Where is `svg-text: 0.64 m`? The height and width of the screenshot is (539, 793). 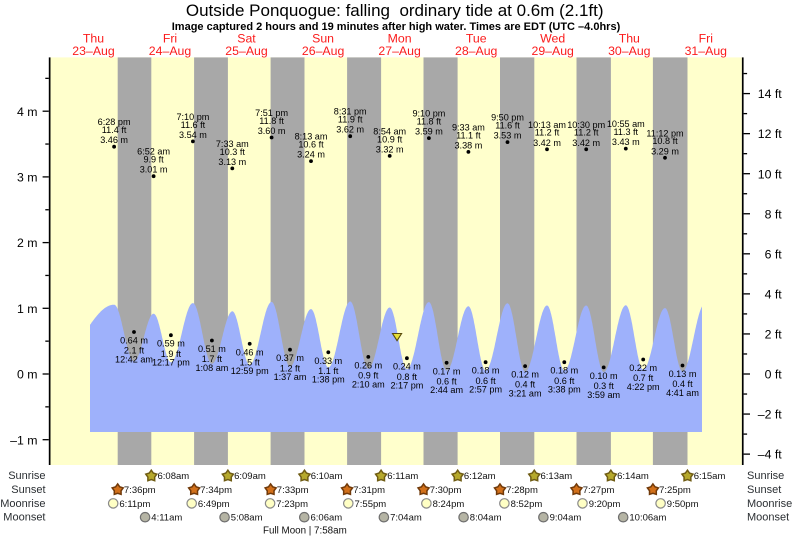 svg-text: 0.64 m is located at coordinates (134, 341).